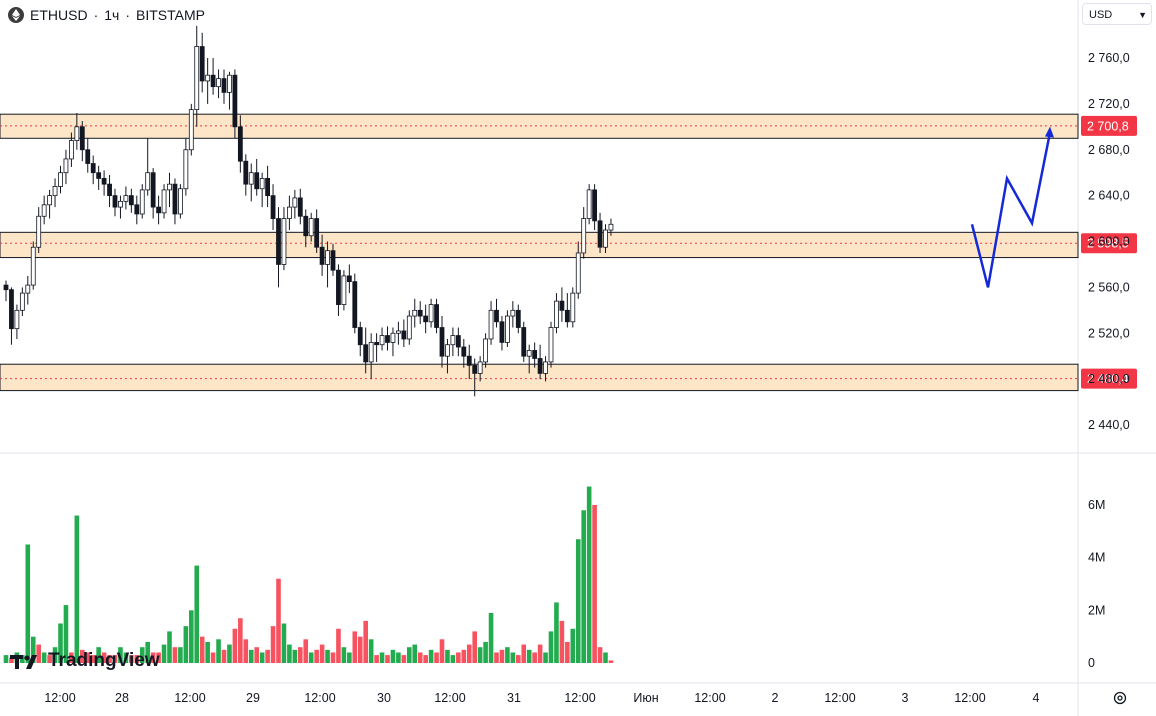 The image size is (1156, 716). I want to click on gear-icon, so click(1120, 698).